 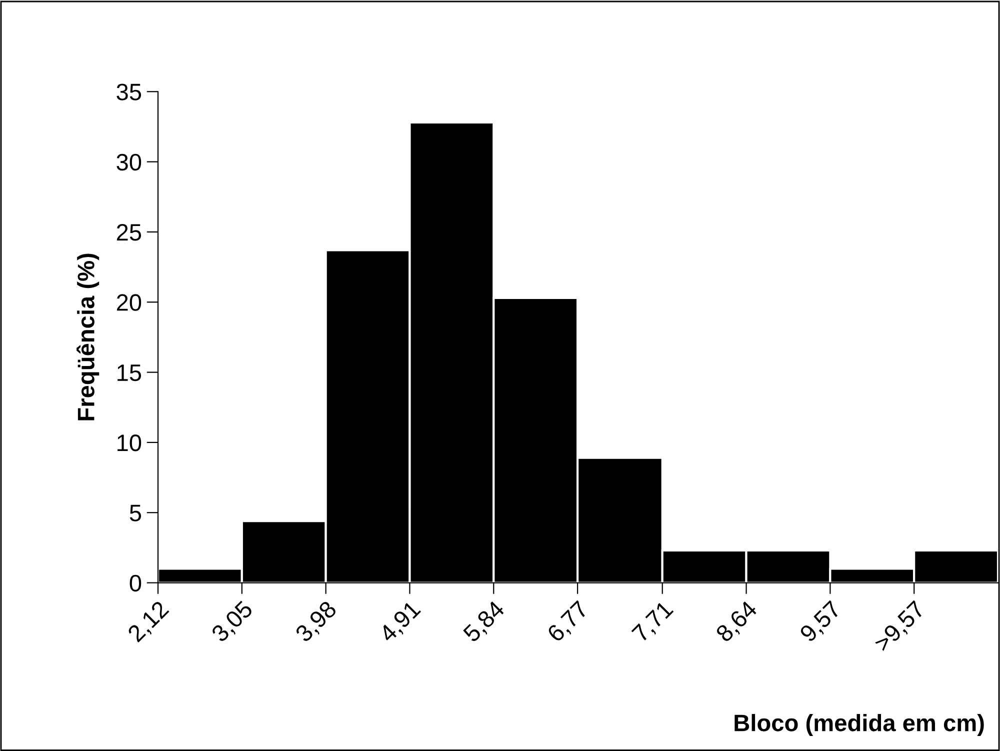 I want to click on y-tick-label: 25, so click(x=129, y=232).